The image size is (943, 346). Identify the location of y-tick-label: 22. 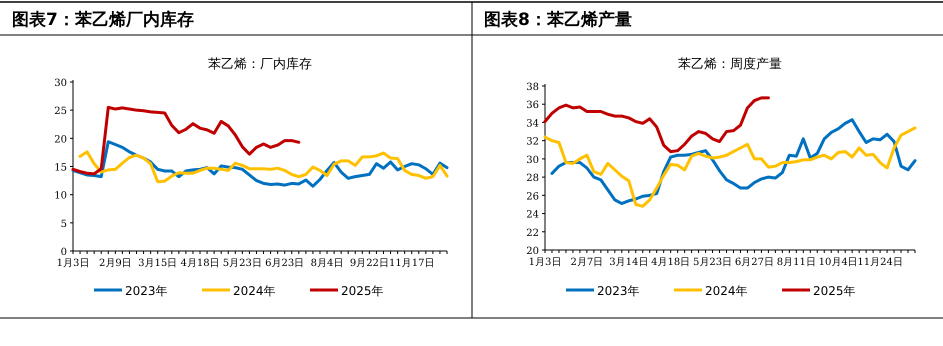
(532, 233).